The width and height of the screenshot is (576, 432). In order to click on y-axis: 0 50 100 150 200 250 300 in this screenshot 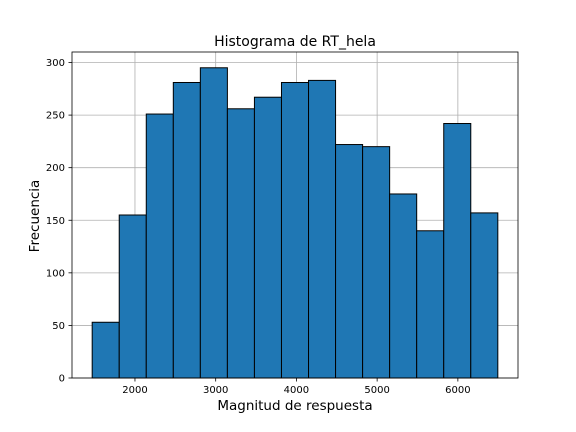, I will do `click(59, 221)`.